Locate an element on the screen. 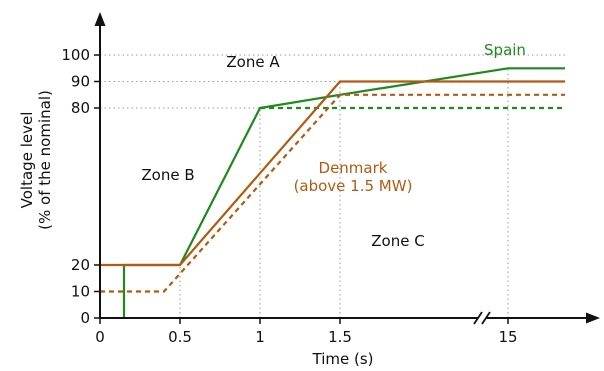 The image size is (604, 371). y-tick-label: 90 is located at coordinates (80, 82).